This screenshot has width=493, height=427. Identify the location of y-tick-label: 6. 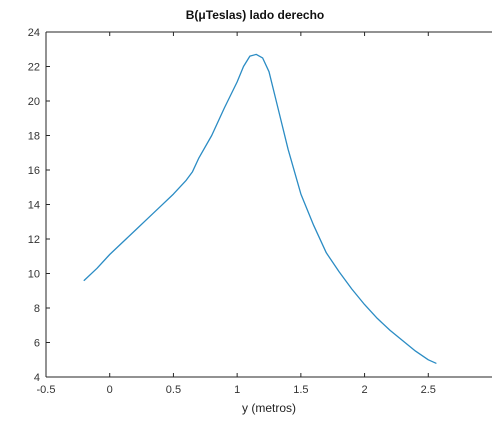
(37, 344).